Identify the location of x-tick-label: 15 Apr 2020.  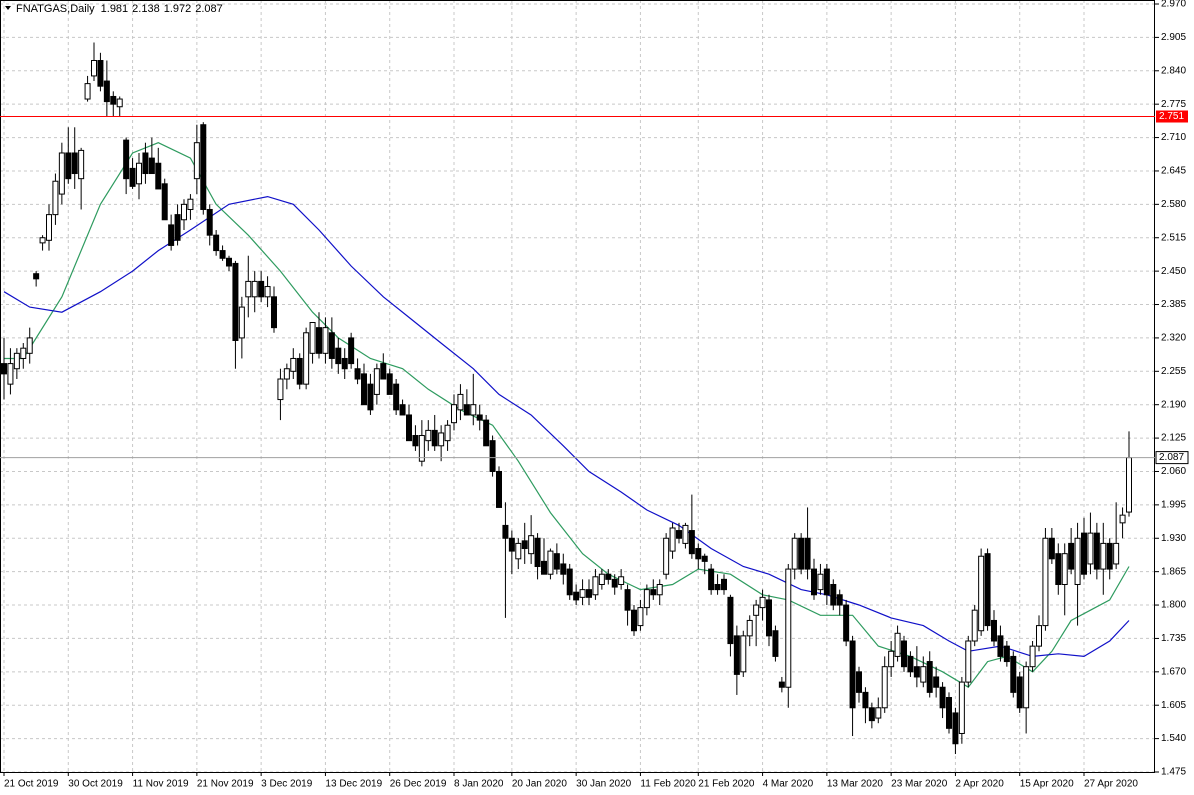
(1047, 784).